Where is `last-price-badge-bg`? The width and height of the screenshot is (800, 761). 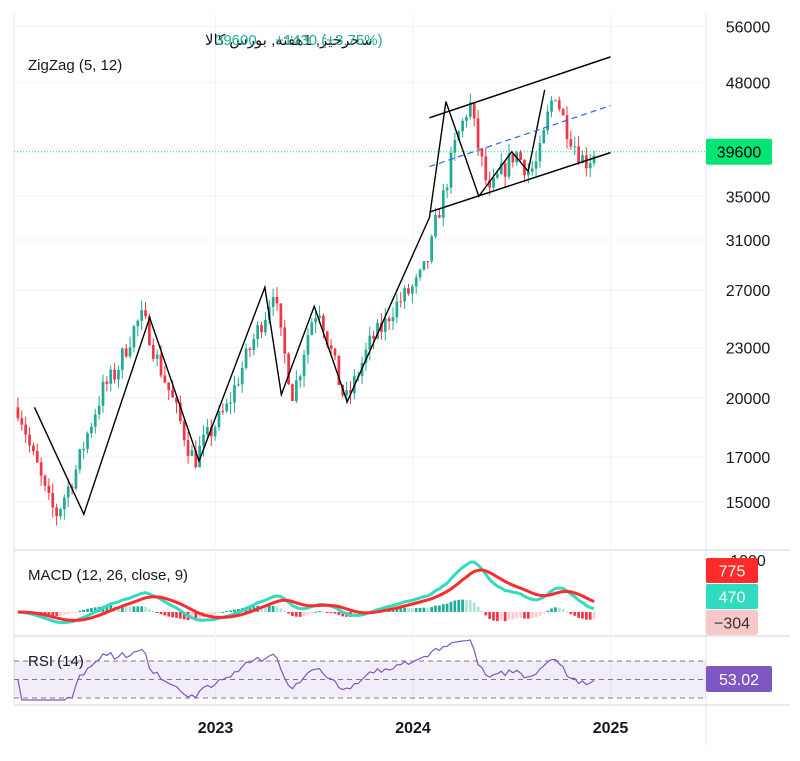
last-price-badge-bg is located at coordinates (739, 151).